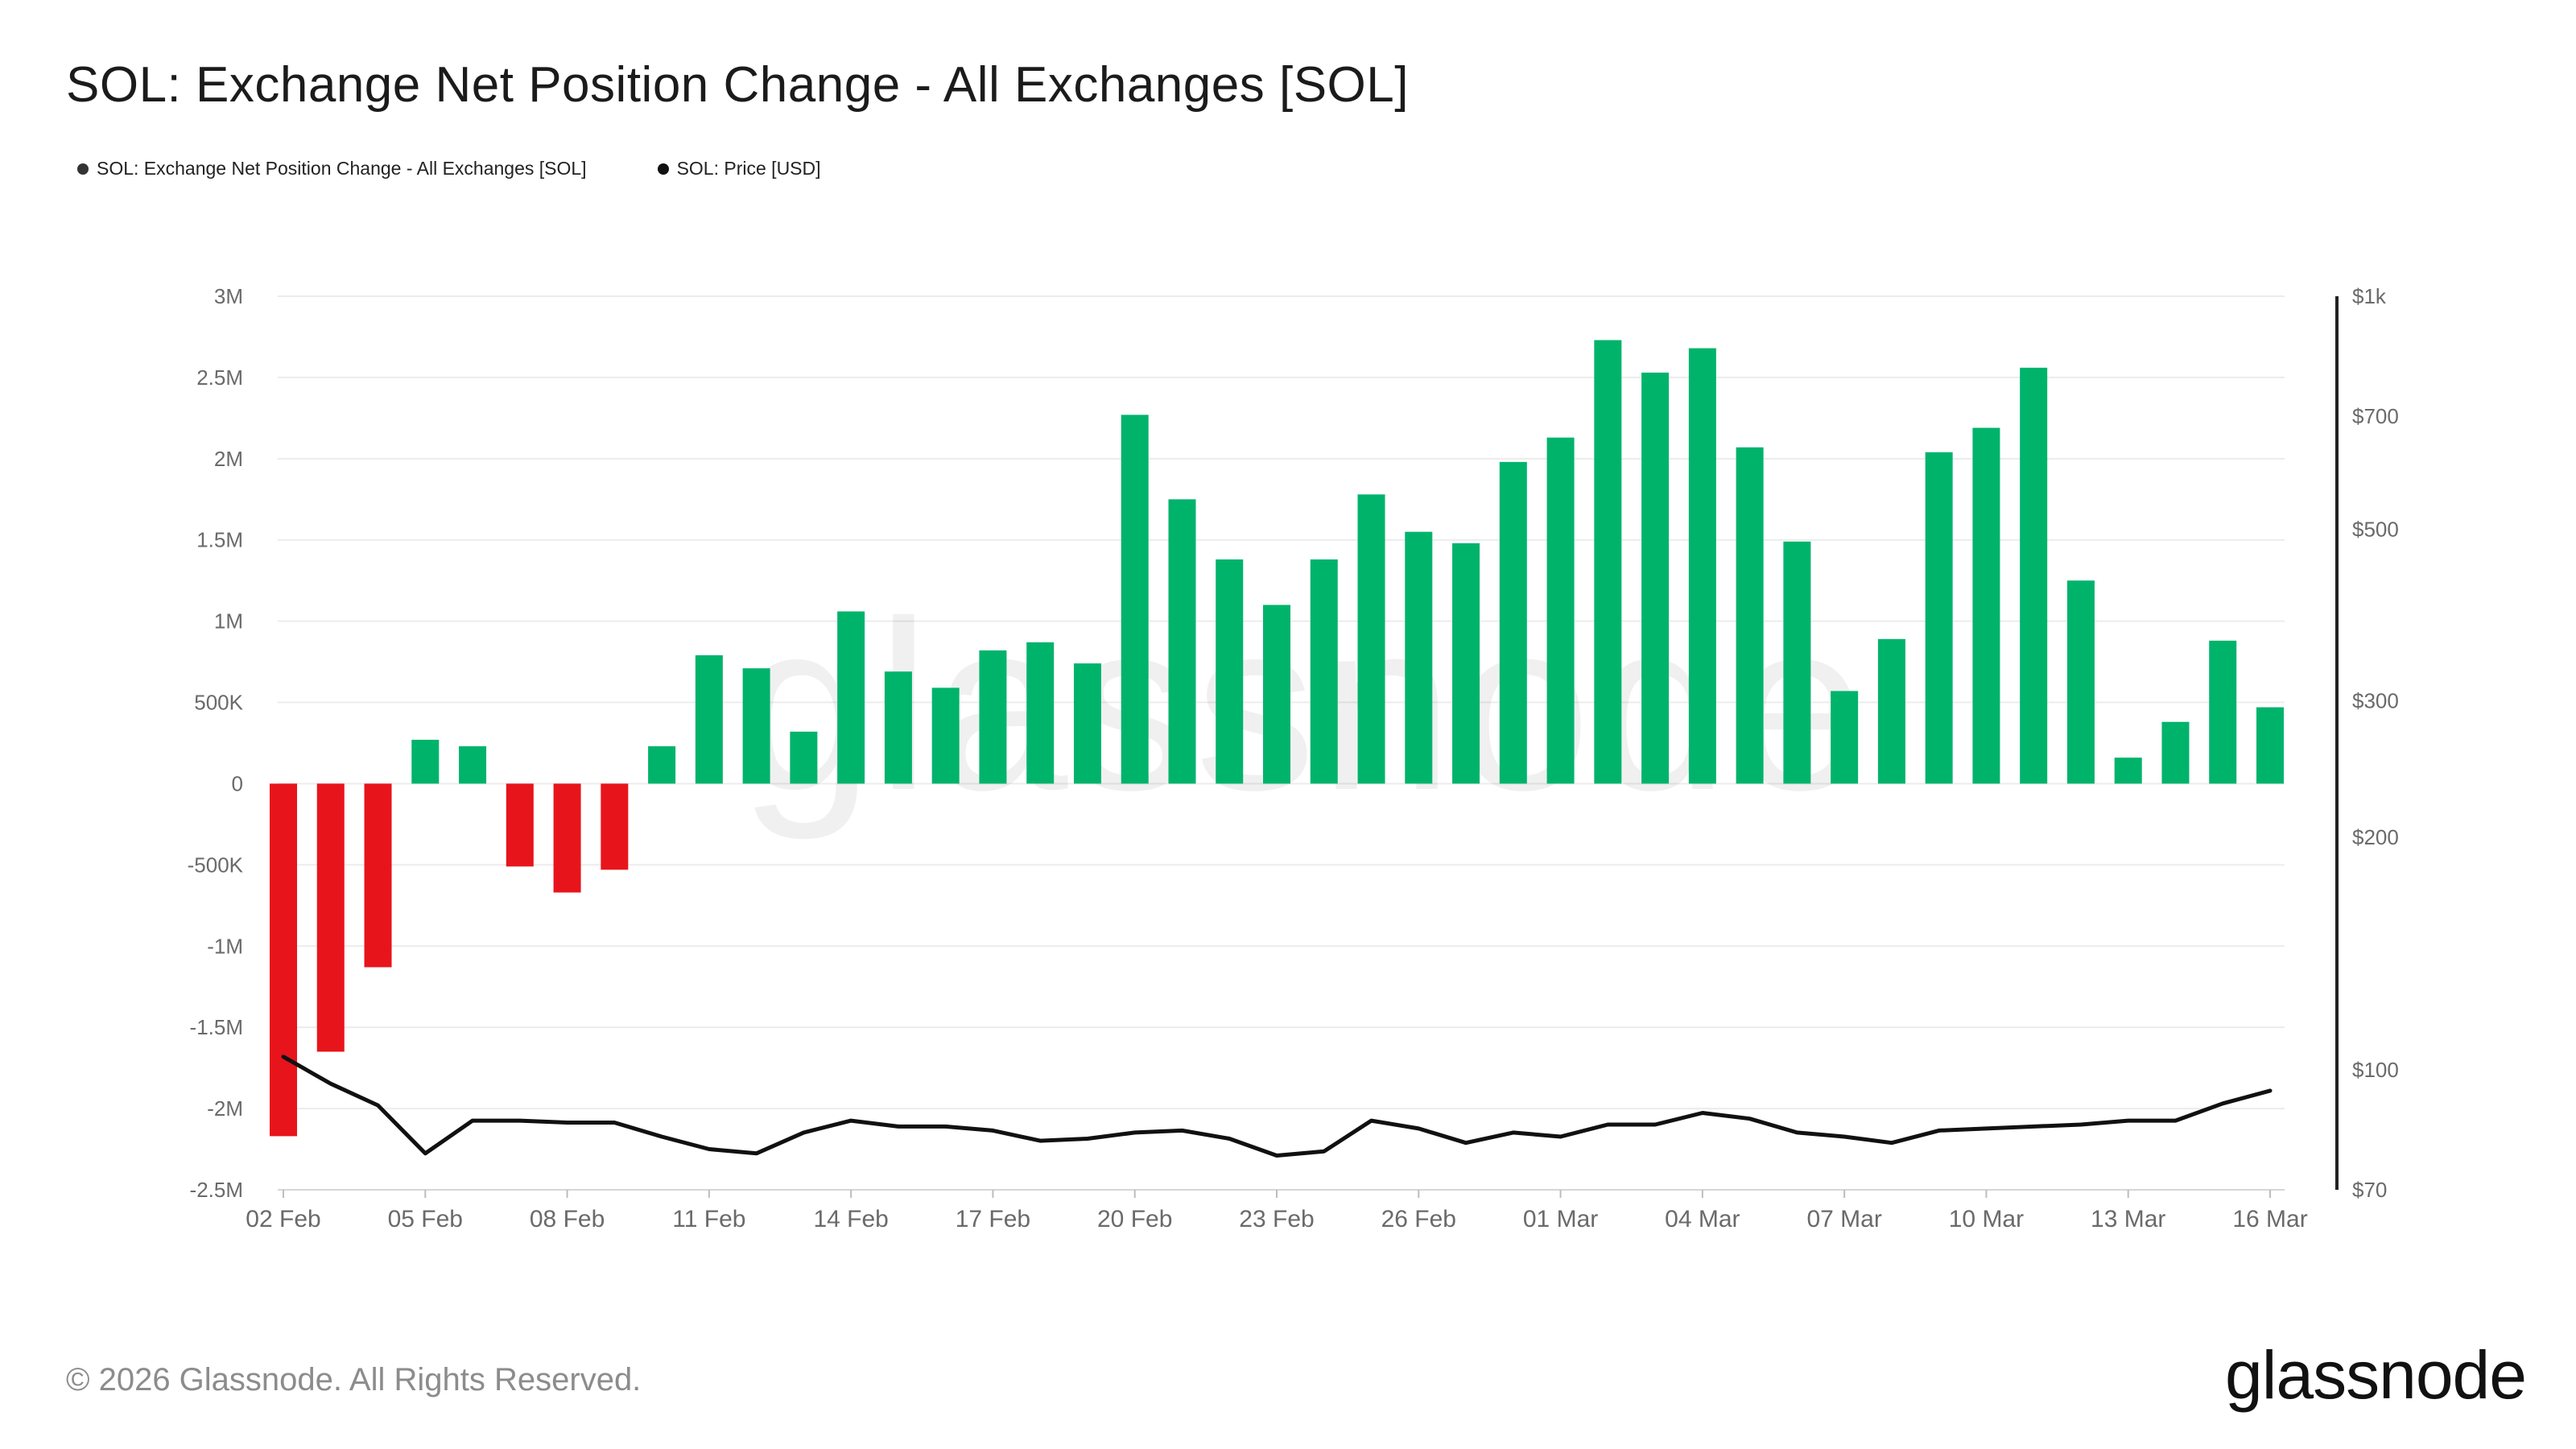  What do you see at coordinates (1844, 1219) in the screenshot?
I see `x-tick-label: 07 Mar` at bounding box center [1844, 1219].